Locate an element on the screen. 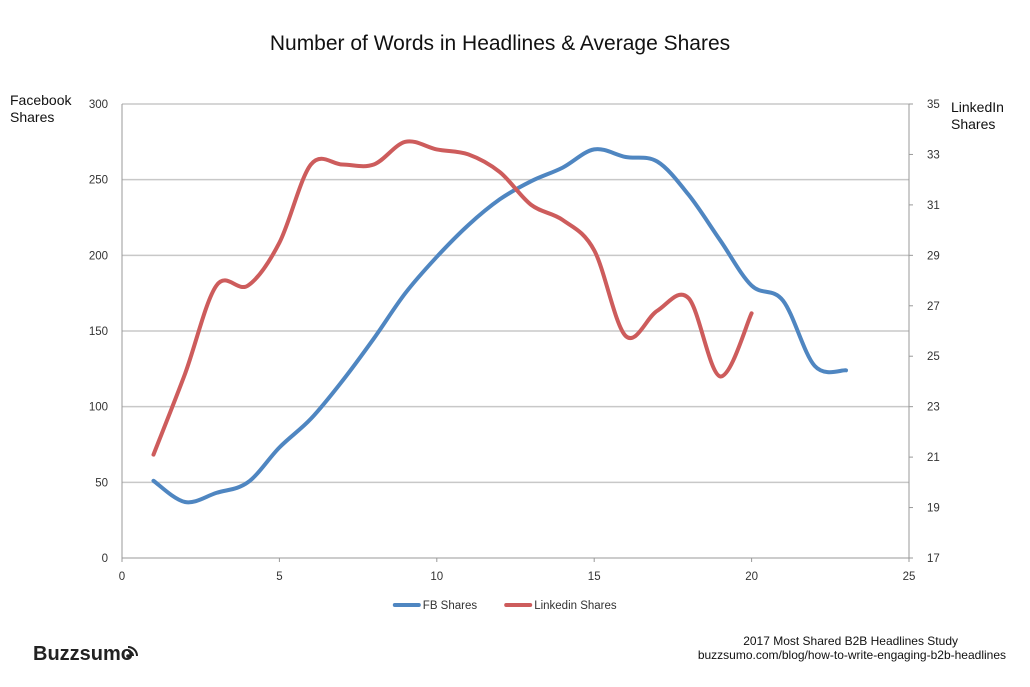  y-right-title-line-2: Shares is located at coordinates (973, 124).